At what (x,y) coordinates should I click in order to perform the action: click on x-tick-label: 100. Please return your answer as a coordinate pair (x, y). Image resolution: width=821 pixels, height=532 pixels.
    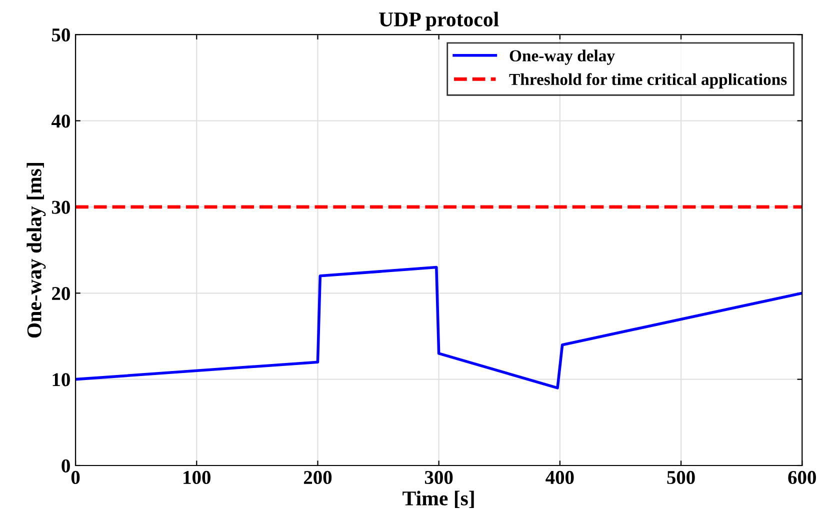
    Looking at the image, I should click on (197, 477).